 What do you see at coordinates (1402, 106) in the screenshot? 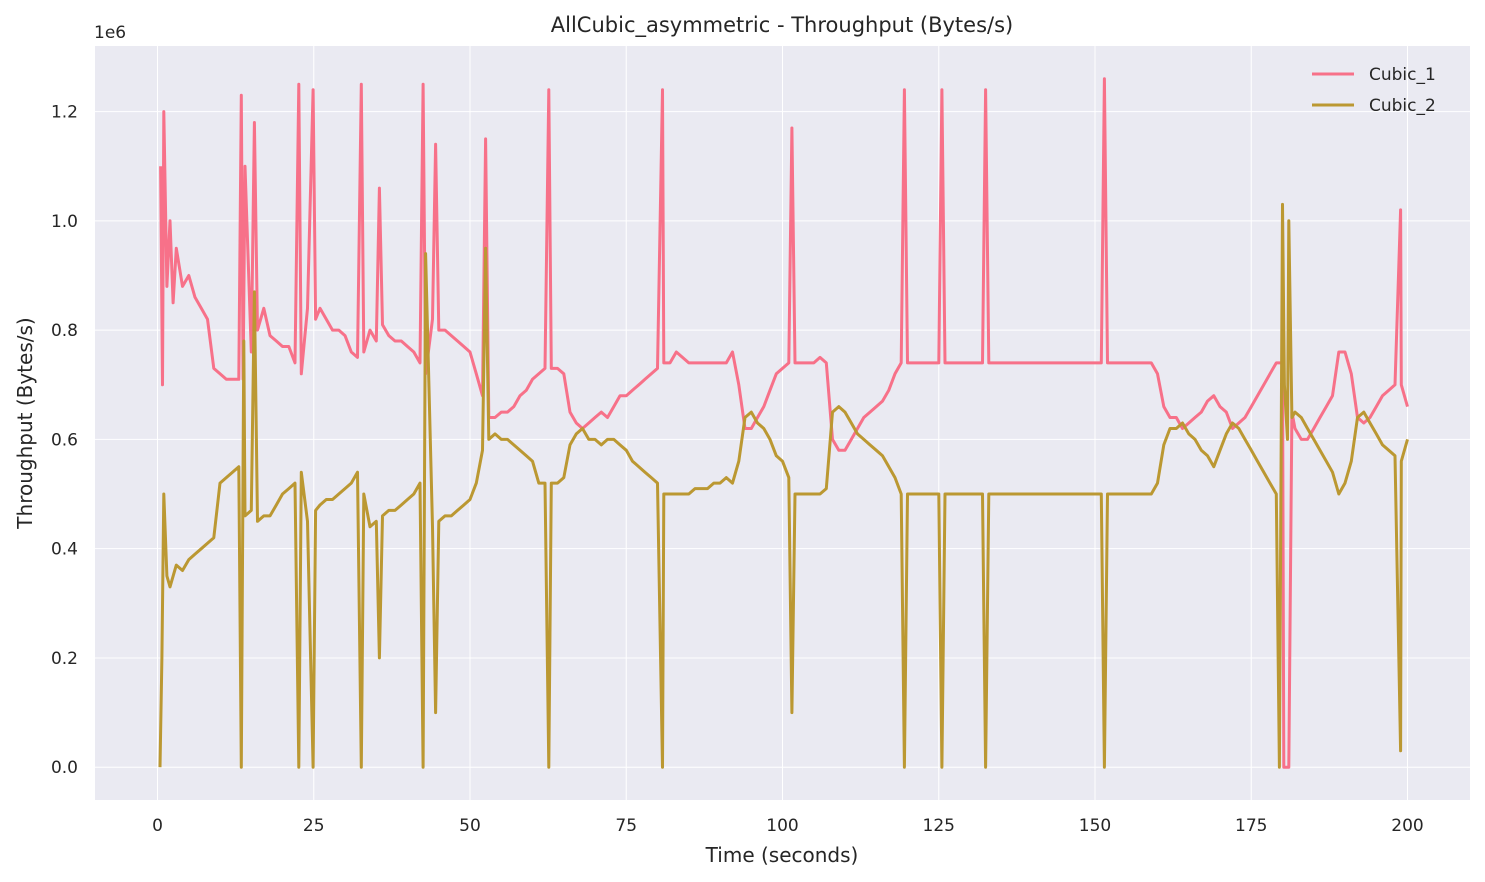
I see `legend-label-cubic-2: Cubic_2` at bounding box center [1402, 106].